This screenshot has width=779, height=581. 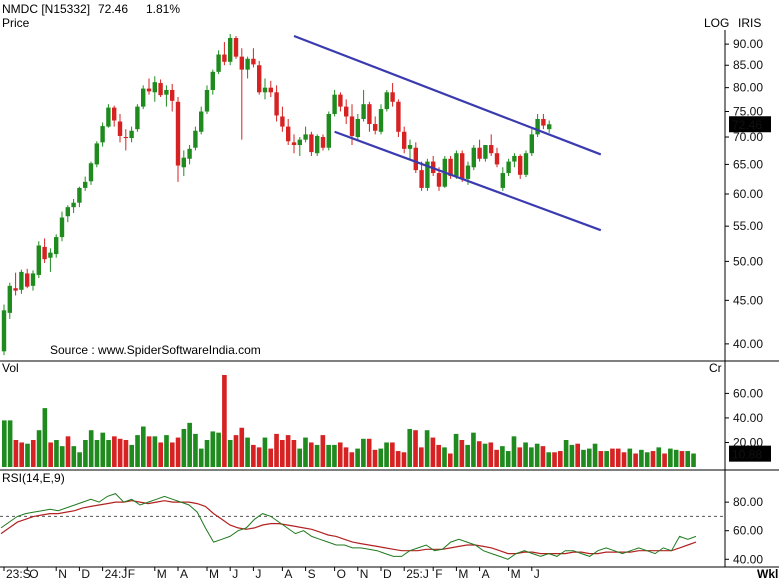 What do you see at coordinates (715, 368) in the screenshot?
I see `volume-unit-label: Cr` at bounding box center [715, 368].